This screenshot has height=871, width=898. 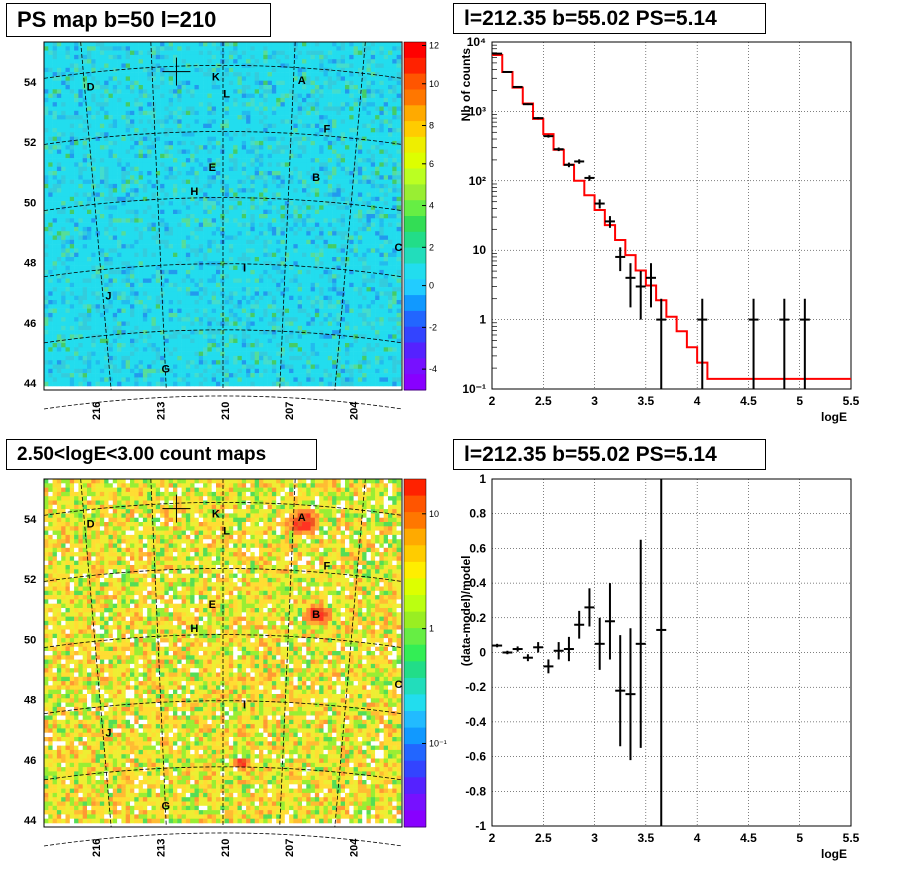 What do you see at coordinates (466, 611) in the screenshot?
I see `y-axis-label: (data-model)/model` at bounding box center [466, 611].